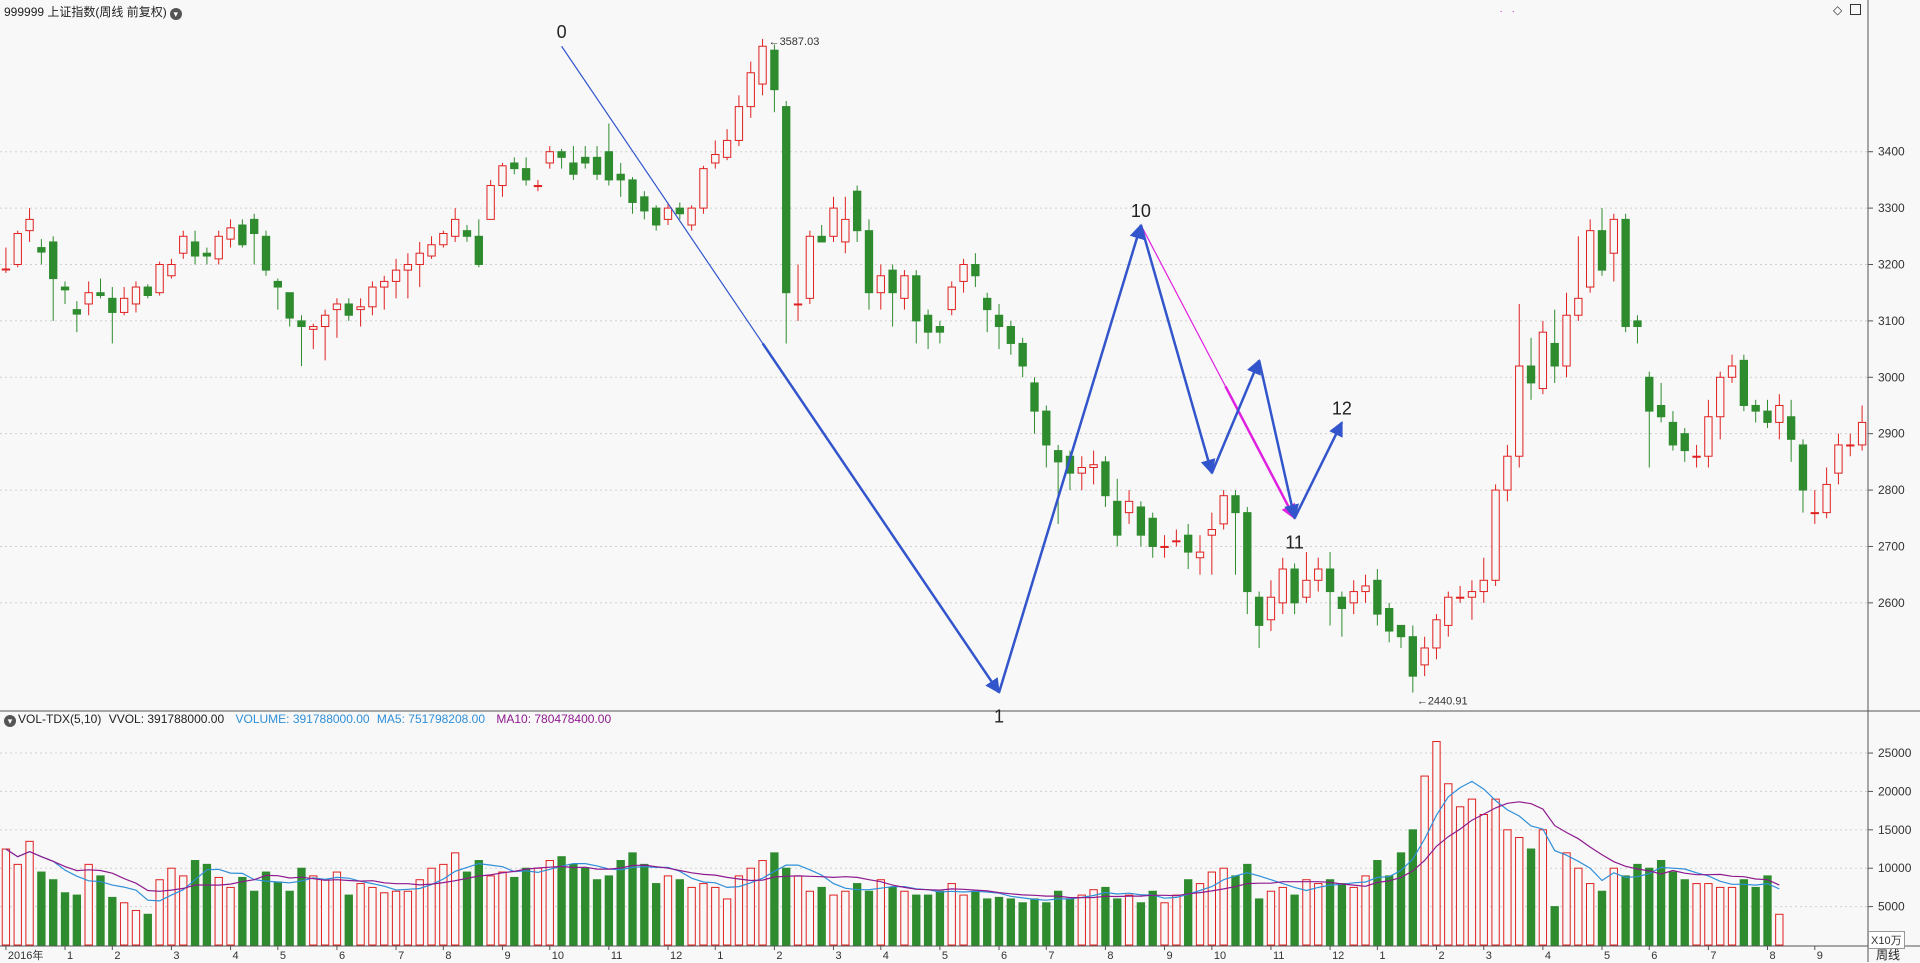  What do you see at coordinates (1886, 940) in the screenshot?
I see `volume-unit-label: X10万` at bounding box center [1886, 940].